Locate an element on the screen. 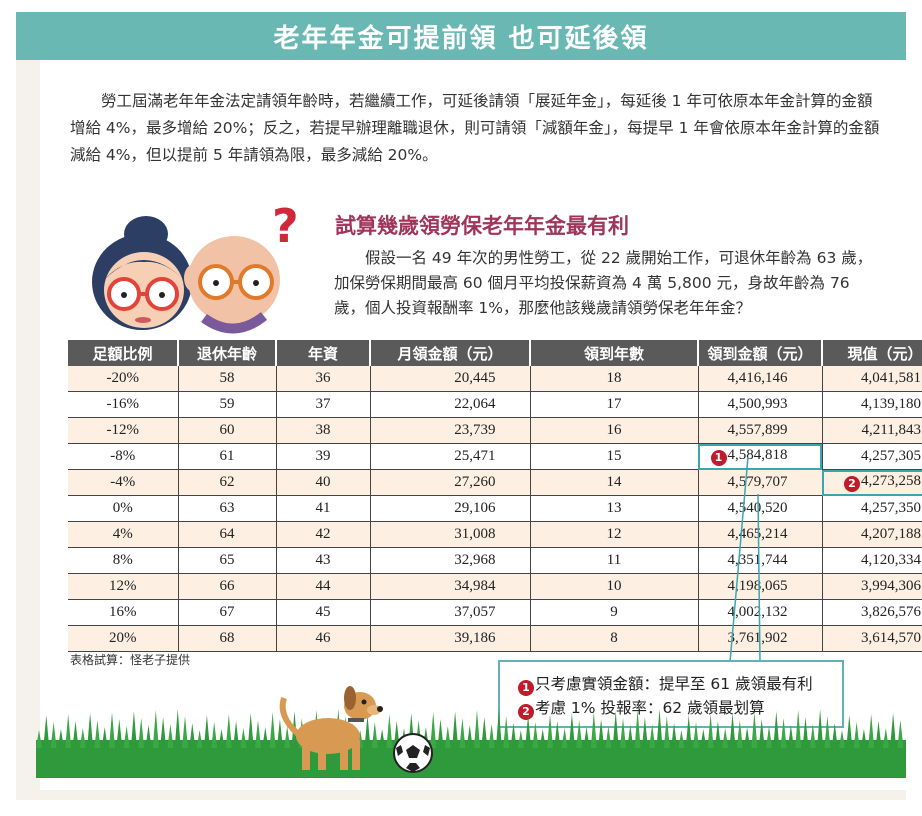  table-cell-value: 4,273,258 is located at coordinates (891, 481).